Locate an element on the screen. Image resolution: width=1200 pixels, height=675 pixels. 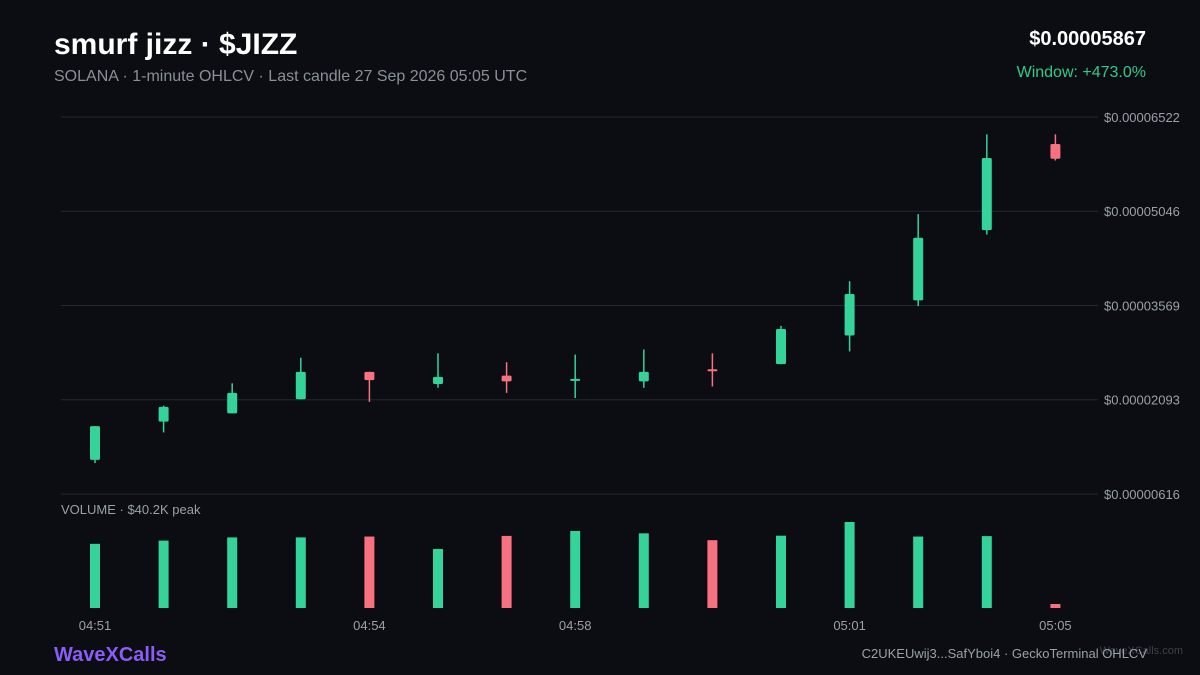
current-price: $0.00005867 is located at coordinates (1087, 39).